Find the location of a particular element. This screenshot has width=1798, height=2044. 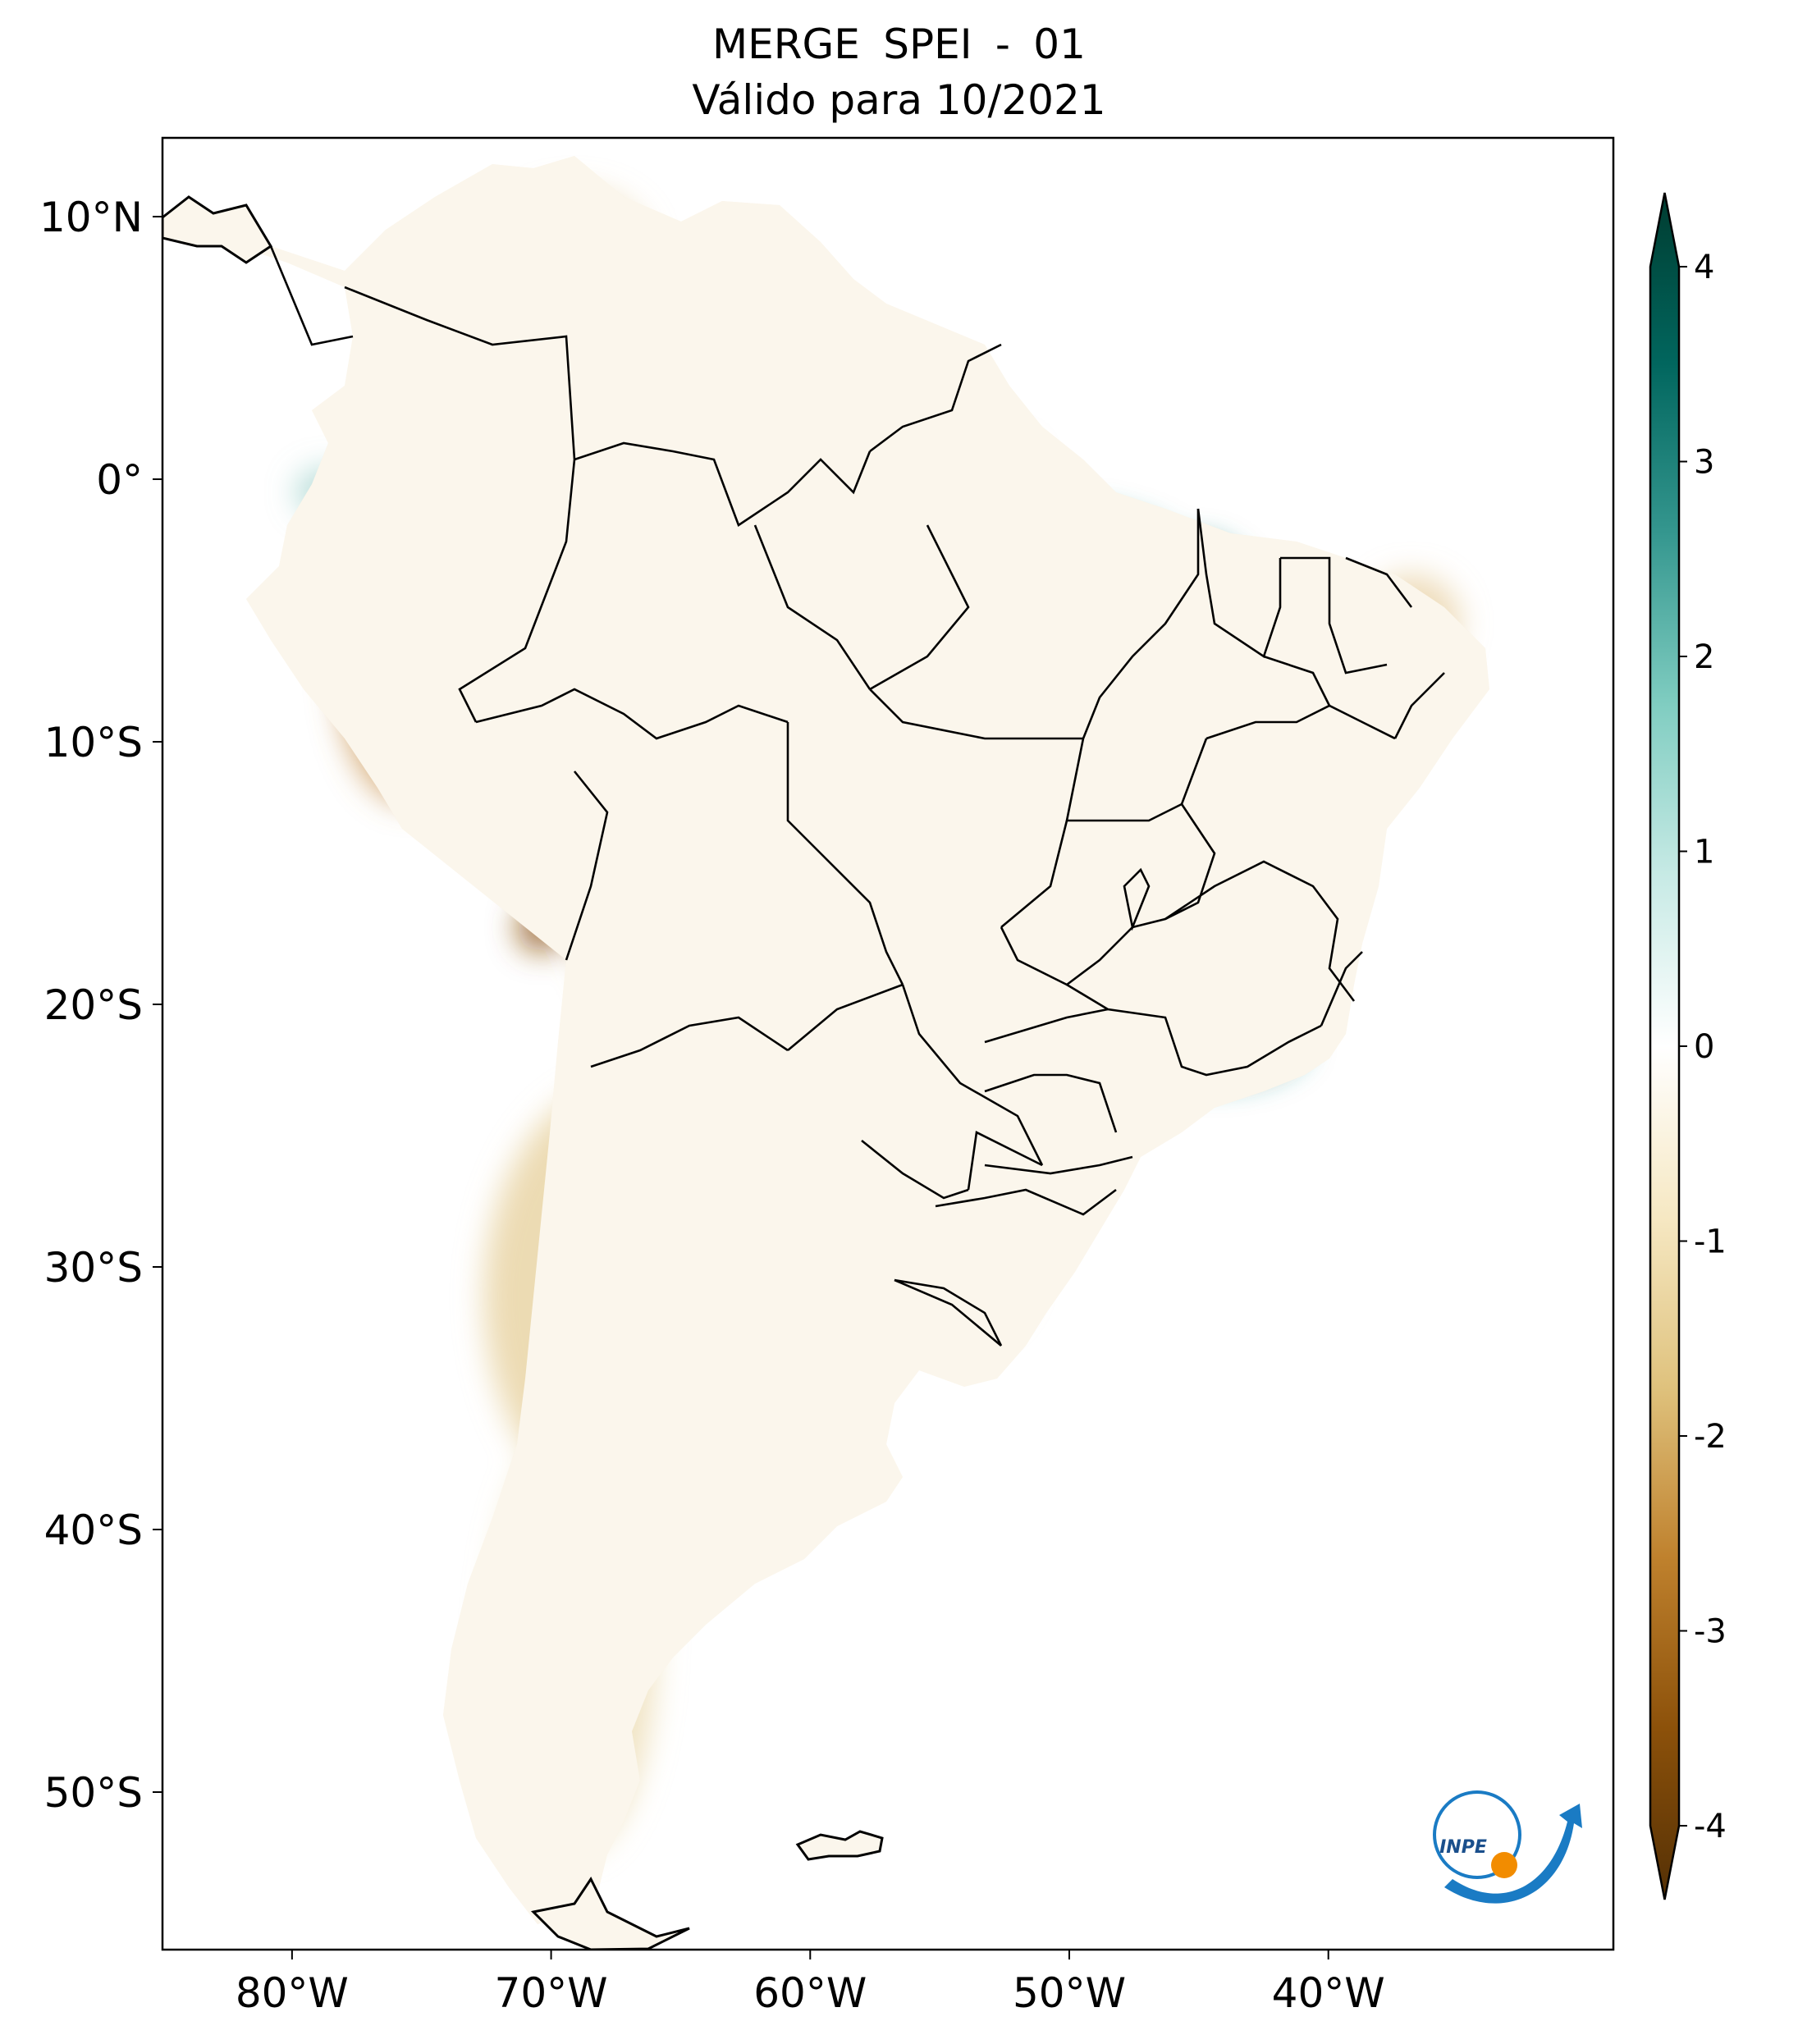

lat-tick-label-0: 0° is located at coordinates (119, 480).